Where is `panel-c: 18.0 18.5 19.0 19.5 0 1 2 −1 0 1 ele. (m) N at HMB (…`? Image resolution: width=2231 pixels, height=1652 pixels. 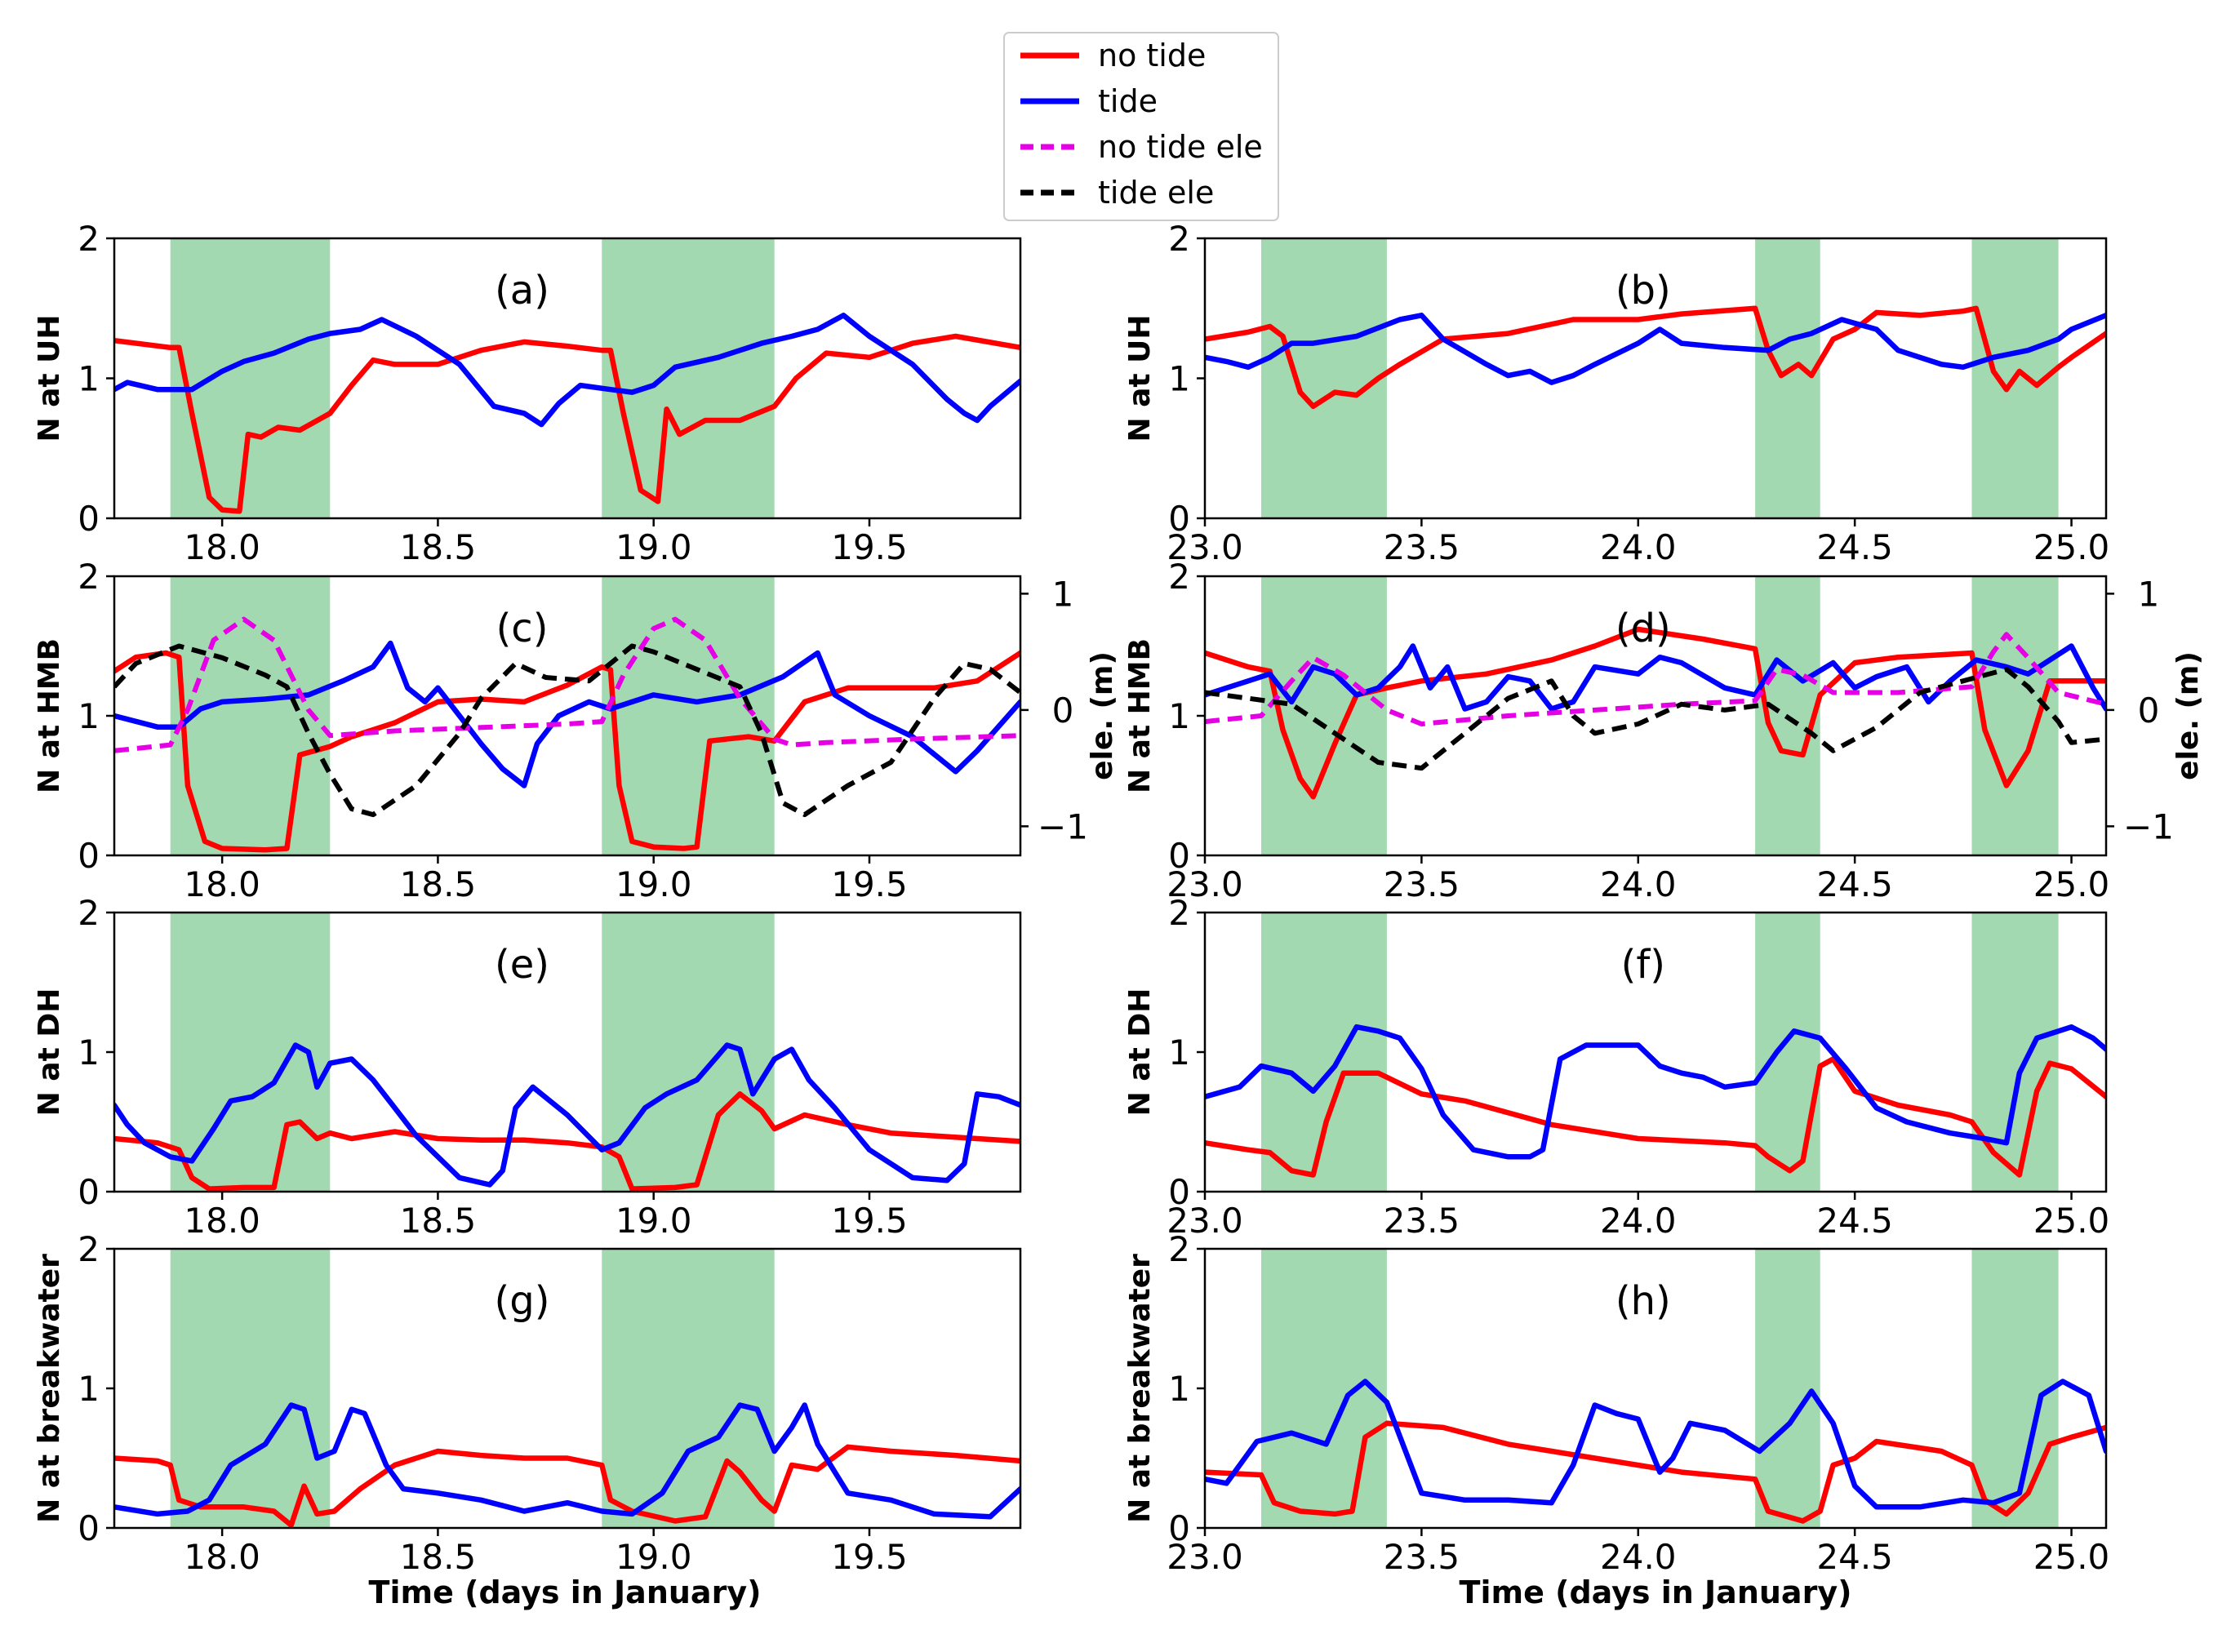 panel-c: 18.0 18.5 19.0 19.5 0 1 2 −1 0 1 ele. (m) N at HMB (… is located at coordinates (576, 730).